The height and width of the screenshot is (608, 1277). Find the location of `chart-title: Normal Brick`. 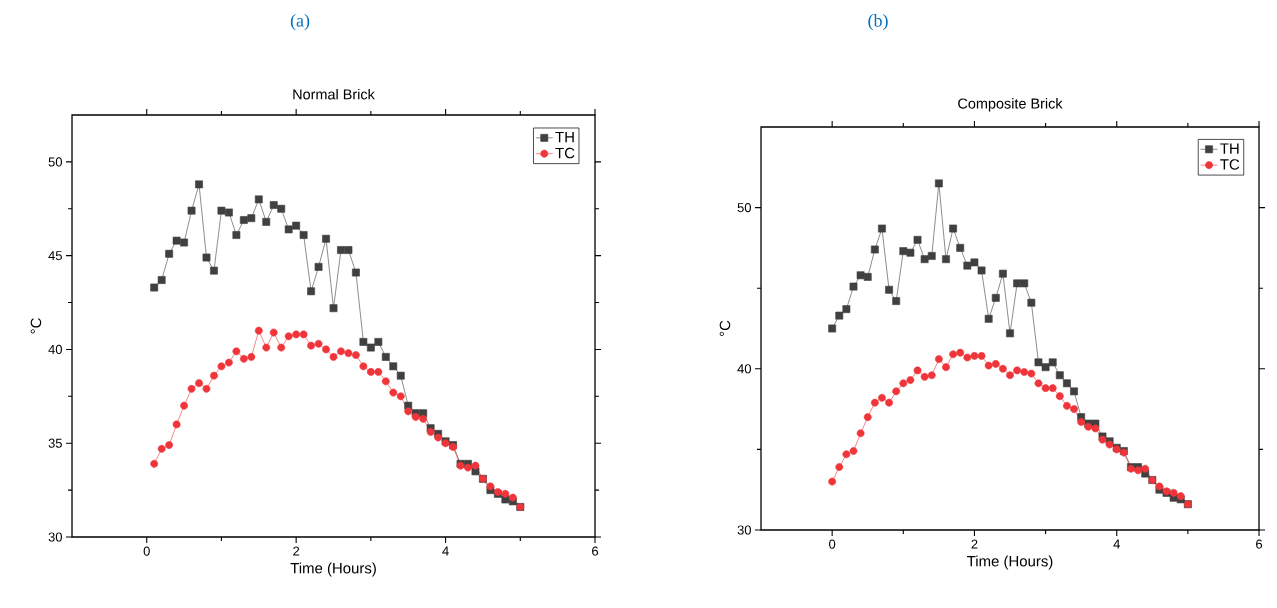

chart-title: Normal Brick is located at coordinates (334, 94).